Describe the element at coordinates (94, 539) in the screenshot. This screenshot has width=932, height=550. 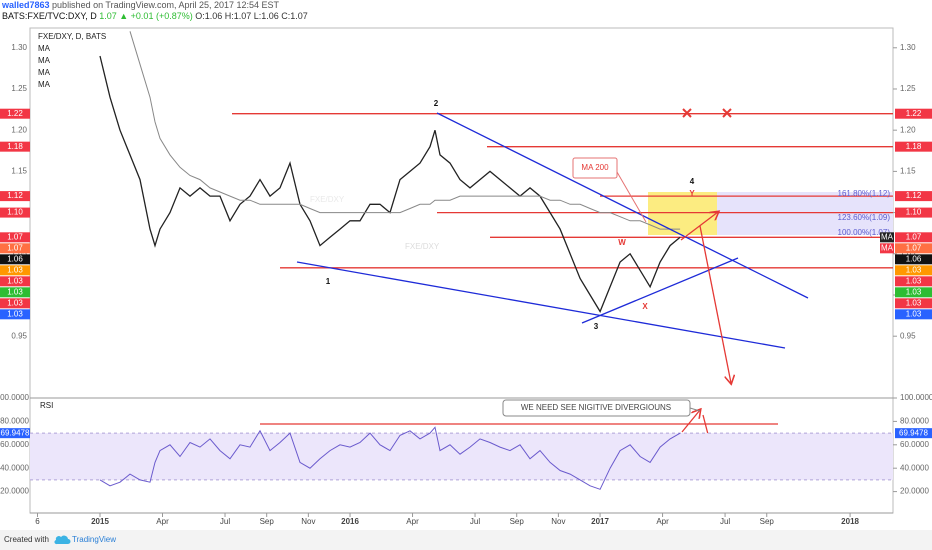
I see `footer-brand: TradingView` at that location.